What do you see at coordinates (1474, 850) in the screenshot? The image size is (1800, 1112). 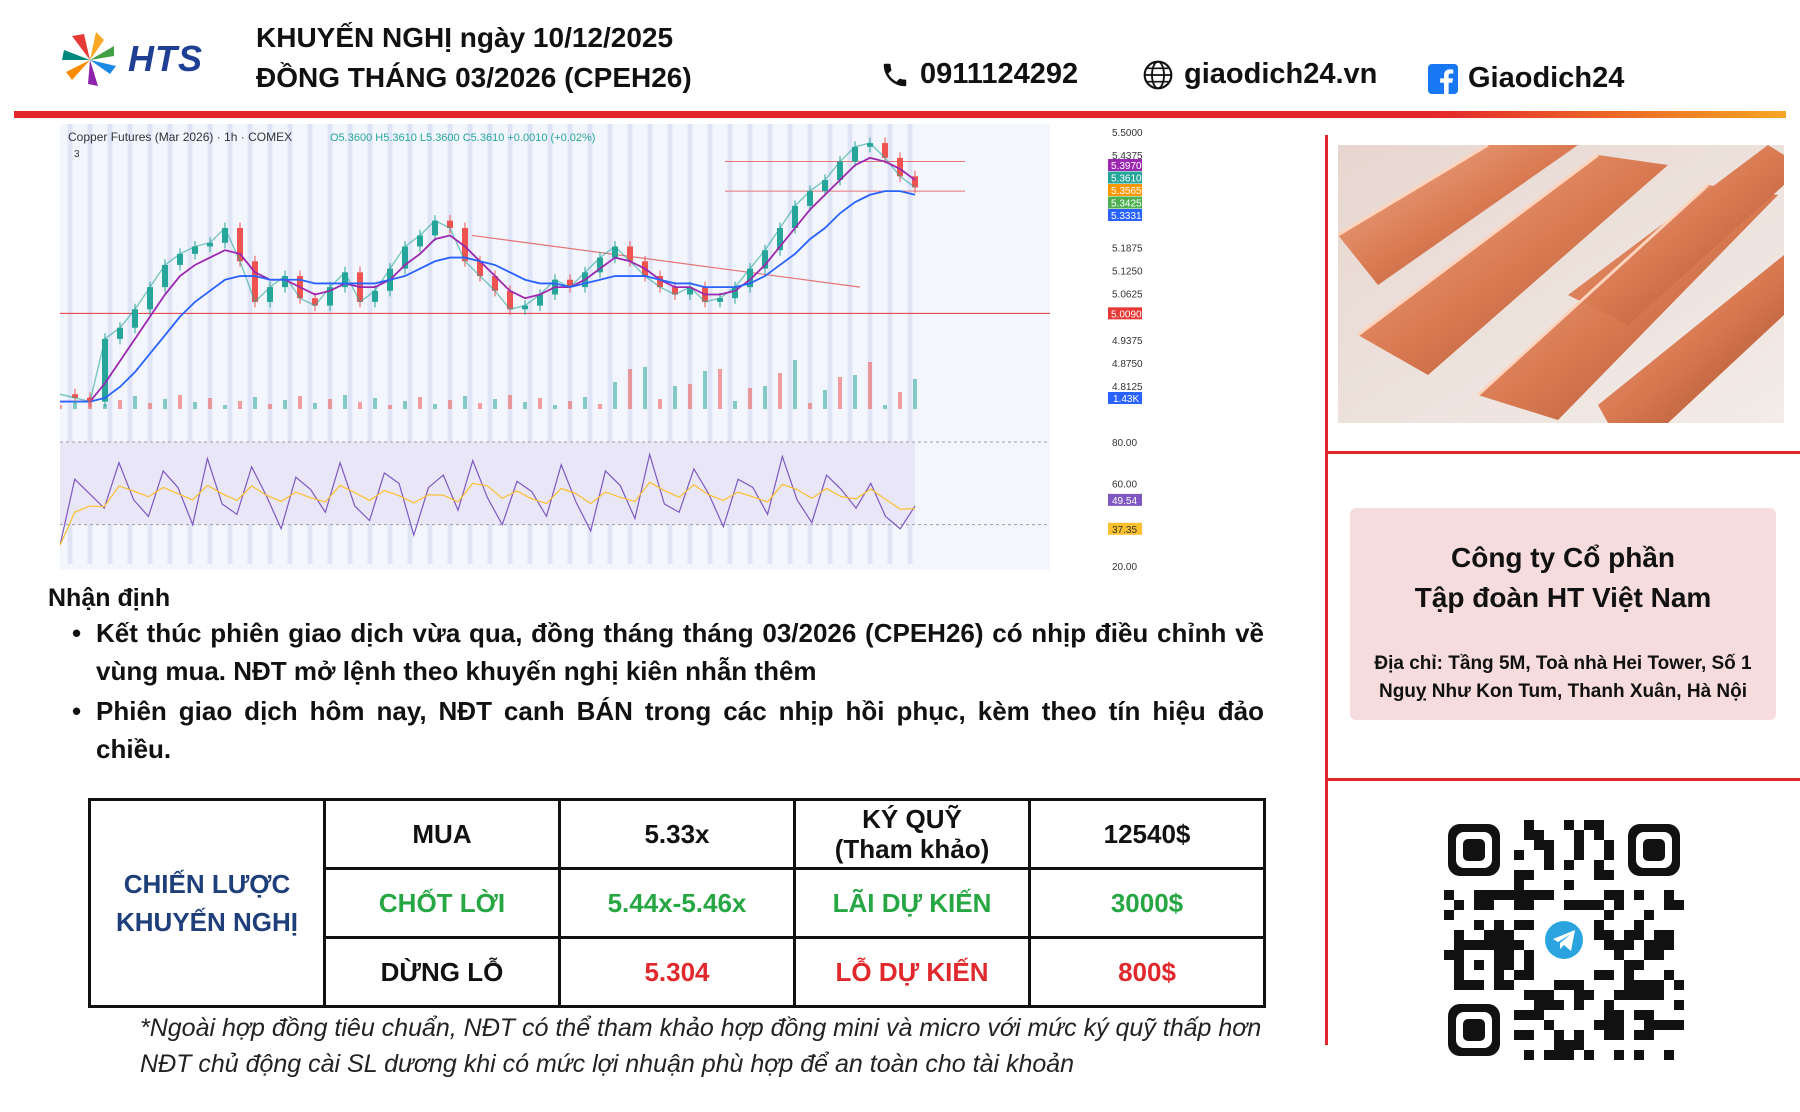 I see `qr-finder-top-left` at bounding box center [1474, 850].